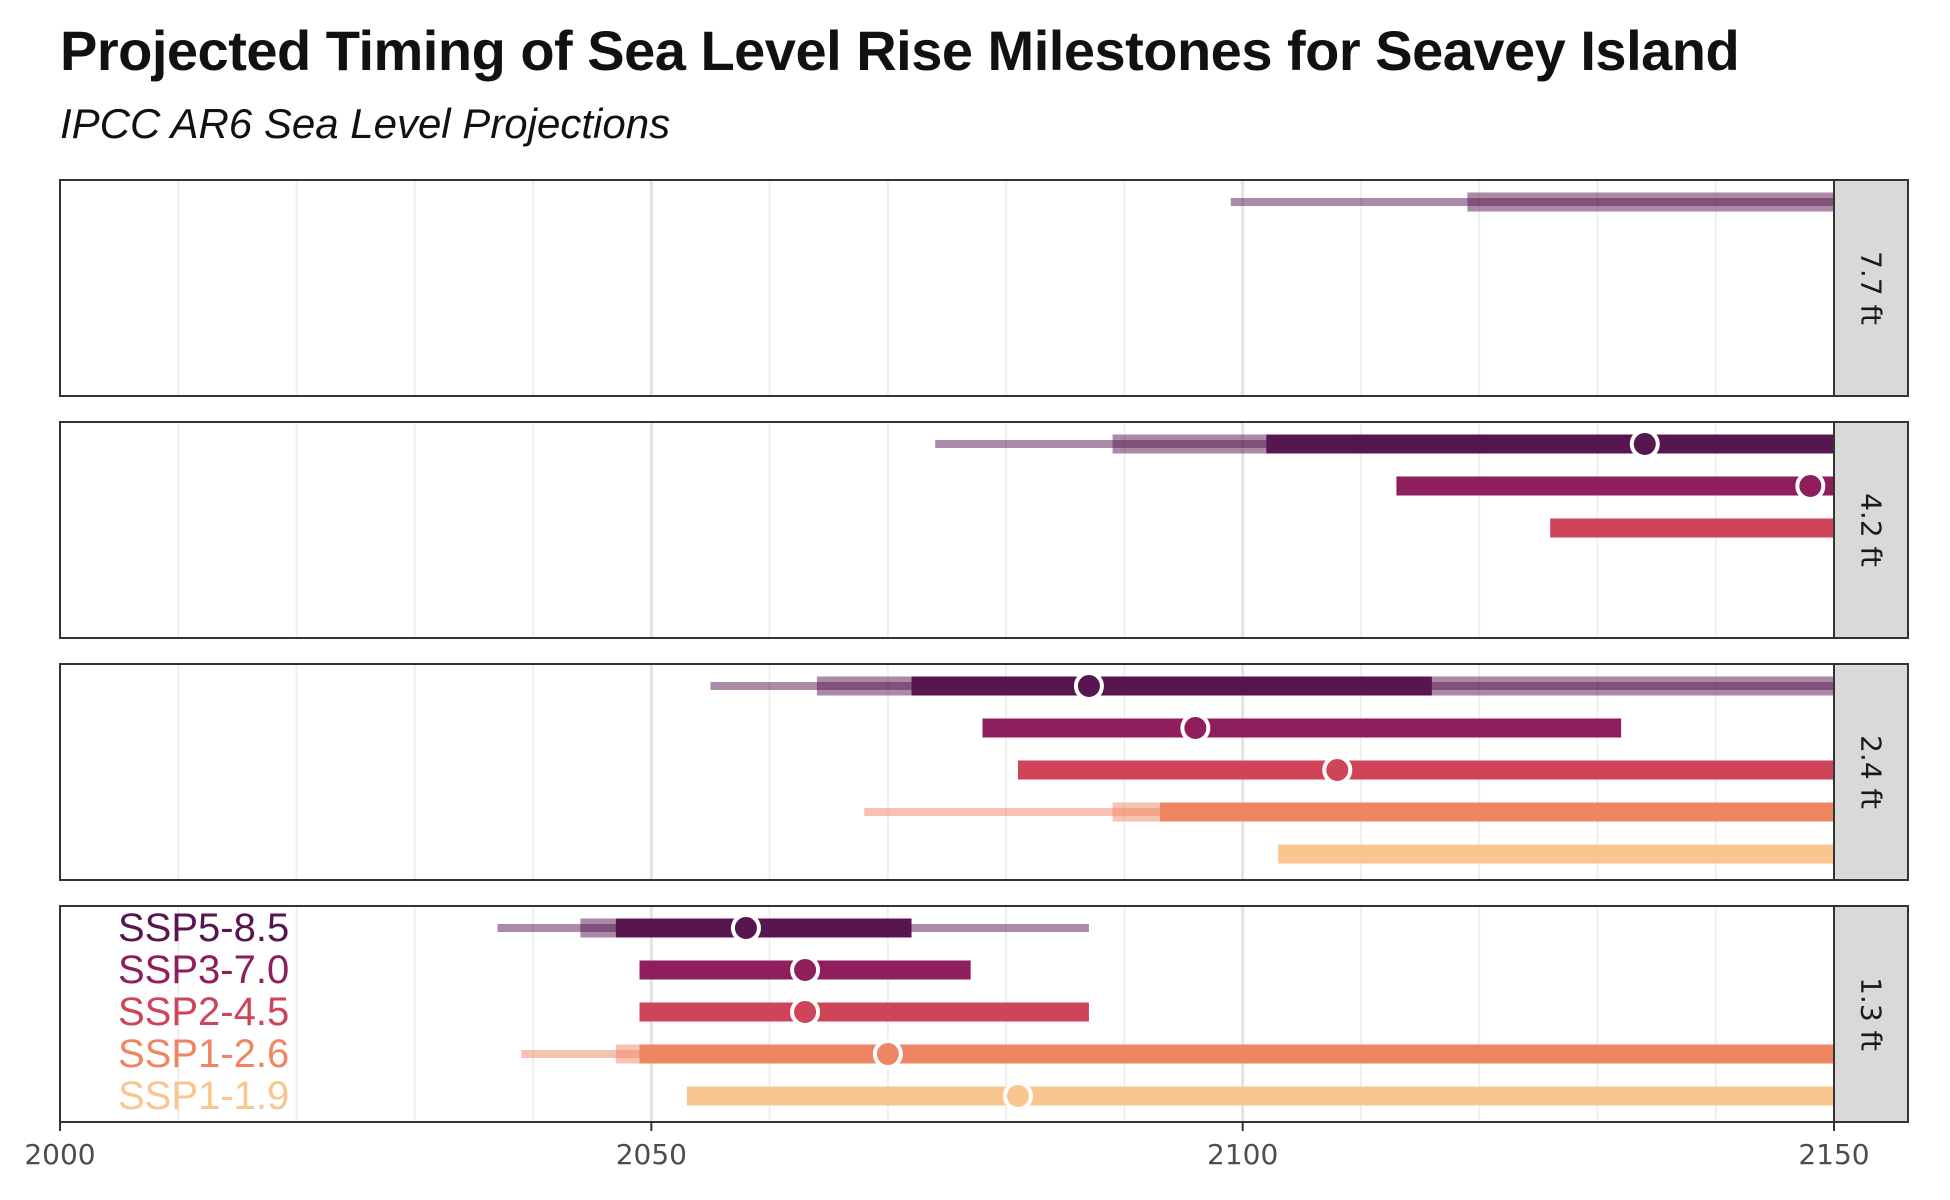 The width and height of the screenshot is (1950, 1200). What do you see at coordinates (651, 1154) in the screenshot?
I see `x-tick-label: 2050` at bounding box center [651, 1154].